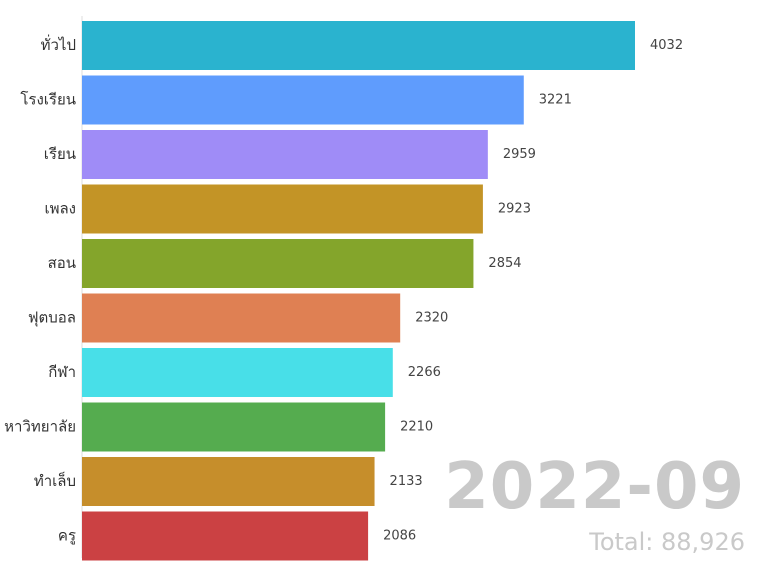 Image resolution: width=763 pixels, height=579 pixels. What do you see at coordinates (52, 318) in the screenshot?
I see `category-label: ฟุตบอล` at bounding box center [52, 318].